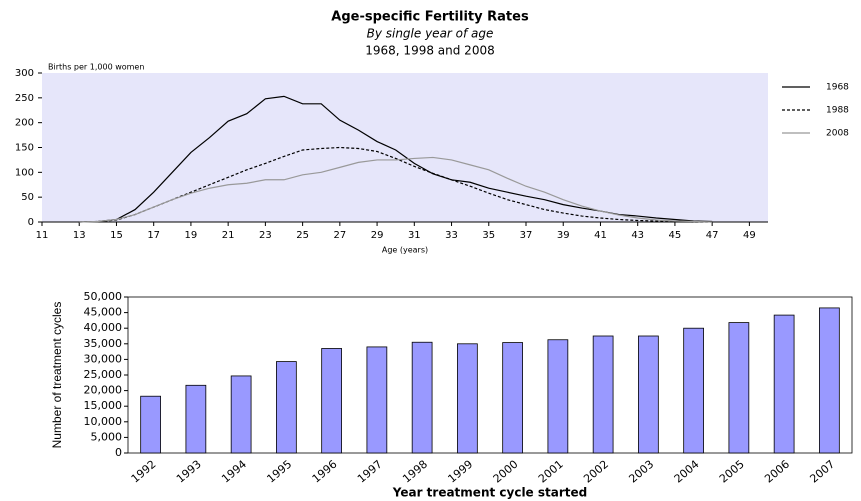 This screenshot has width=861, height=501. I want to click on x-tick-label: 1994, so click(234, 472).